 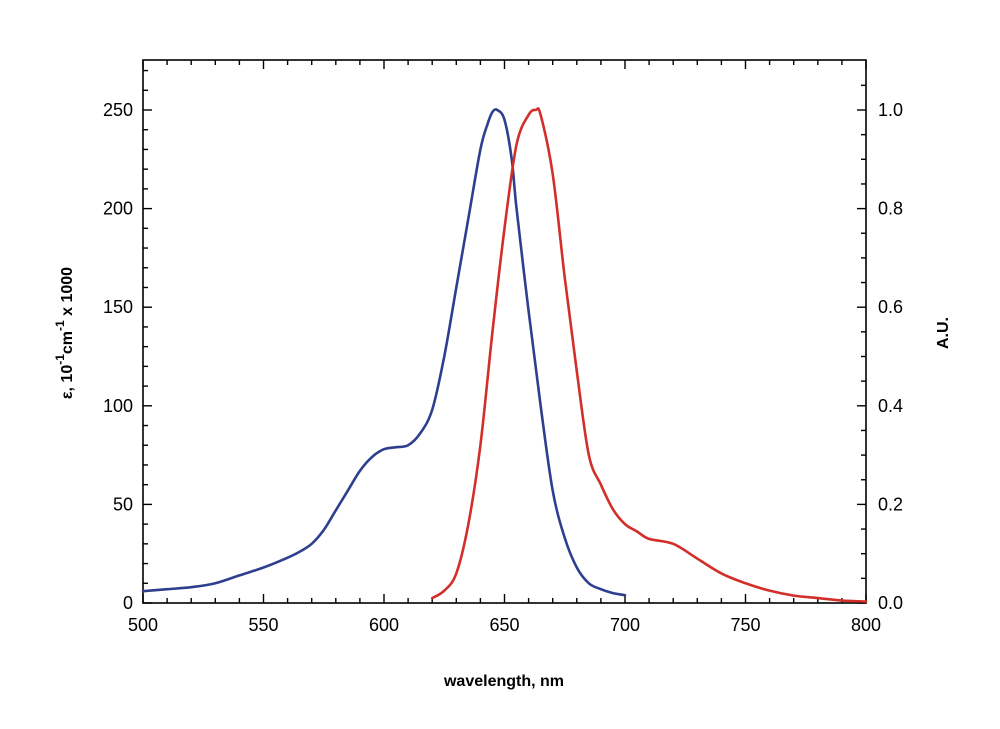 I want to click on y-right-tick-label: 0.0, so click(x=890, y=603).